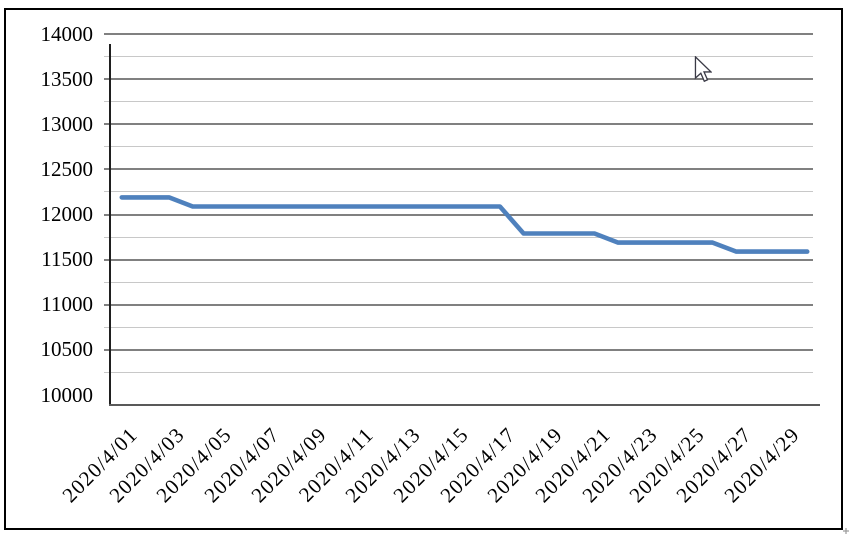 The image size is (849, 544). I want to click on y-axis-tick-label: 12000, so click(67, 214).